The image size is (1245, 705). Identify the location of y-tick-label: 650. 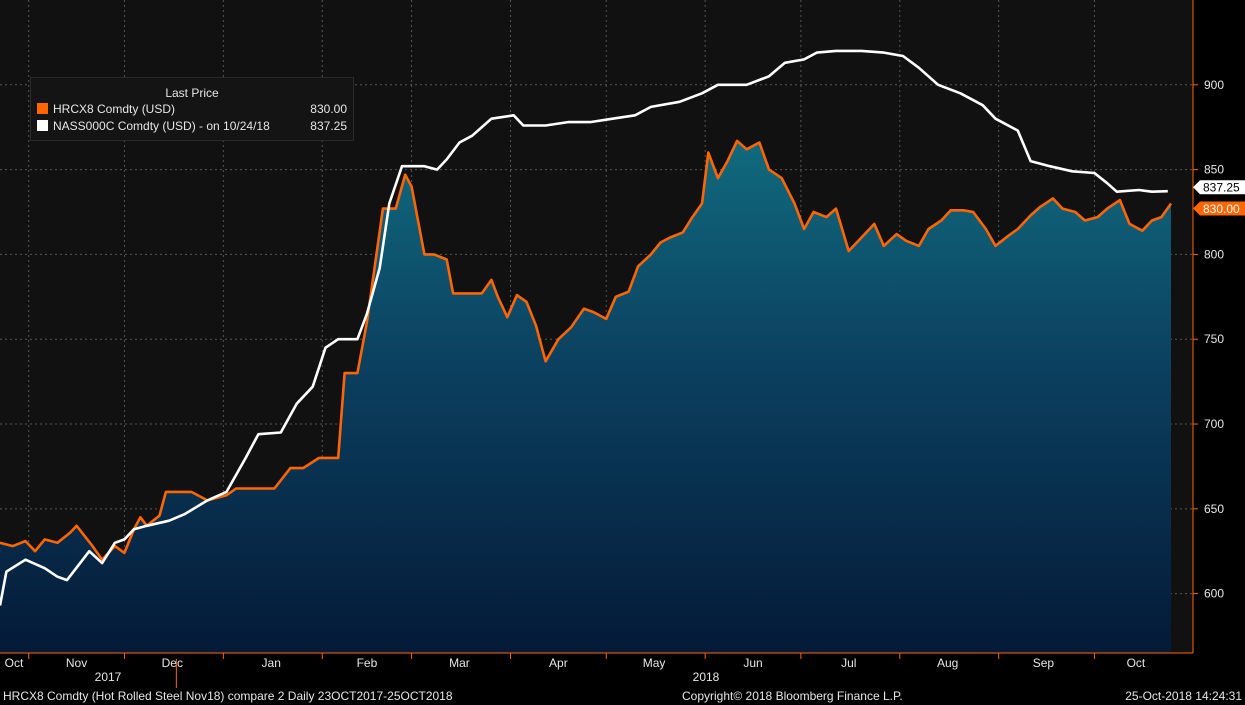
(1214, 509).